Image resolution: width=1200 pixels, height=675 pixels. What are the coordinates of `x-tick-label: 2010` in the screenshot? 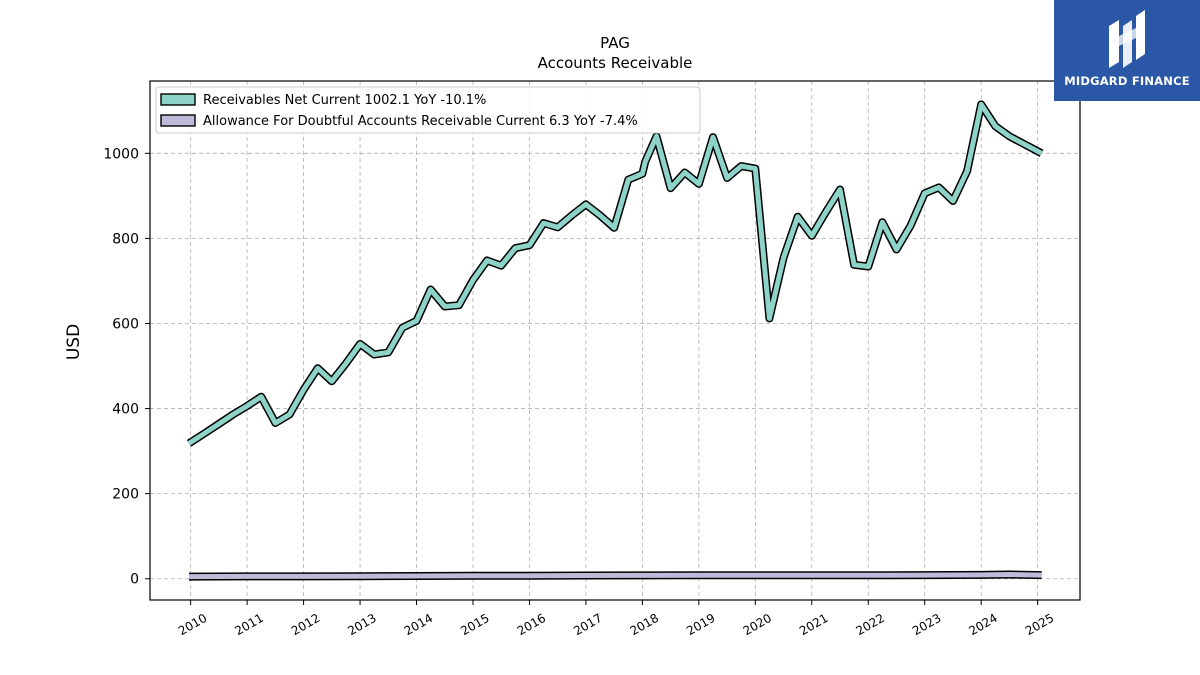 It's located at (192, 624).